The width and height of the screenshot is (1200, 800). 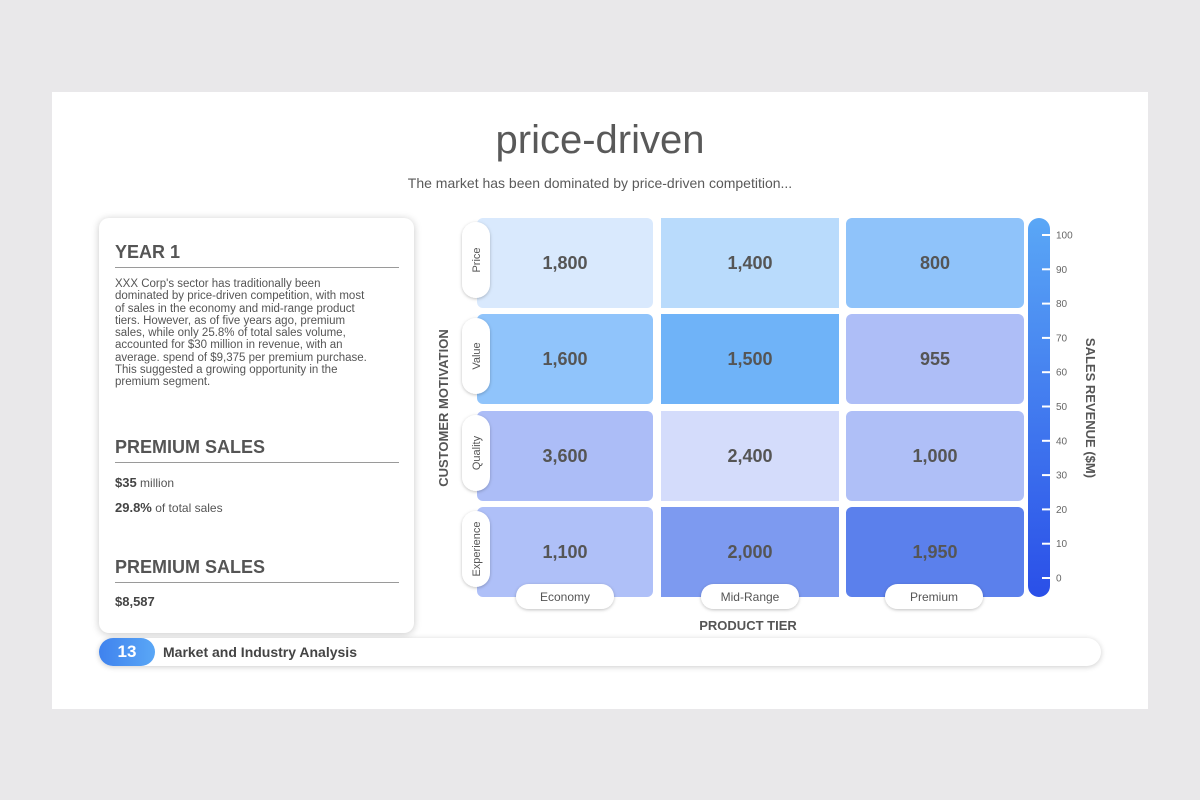 I want to click on colorbar-tick-label: 20, so click(x=1062, y=510).